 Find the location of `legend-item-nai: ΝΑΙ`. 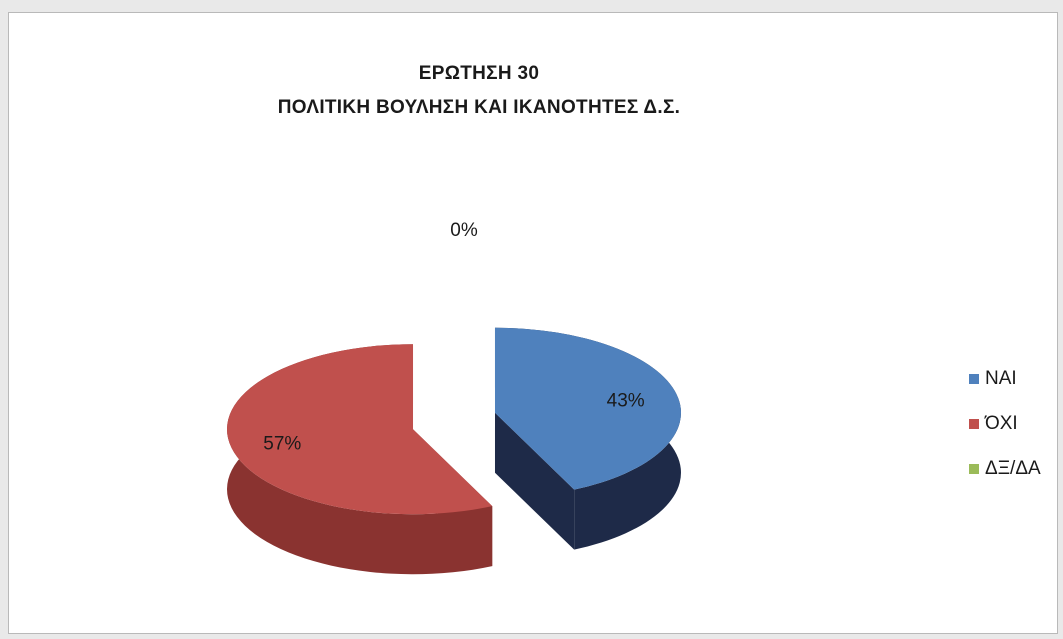

legend-item-nai: ΝΑΙ is located at coordinates (1005, 379).